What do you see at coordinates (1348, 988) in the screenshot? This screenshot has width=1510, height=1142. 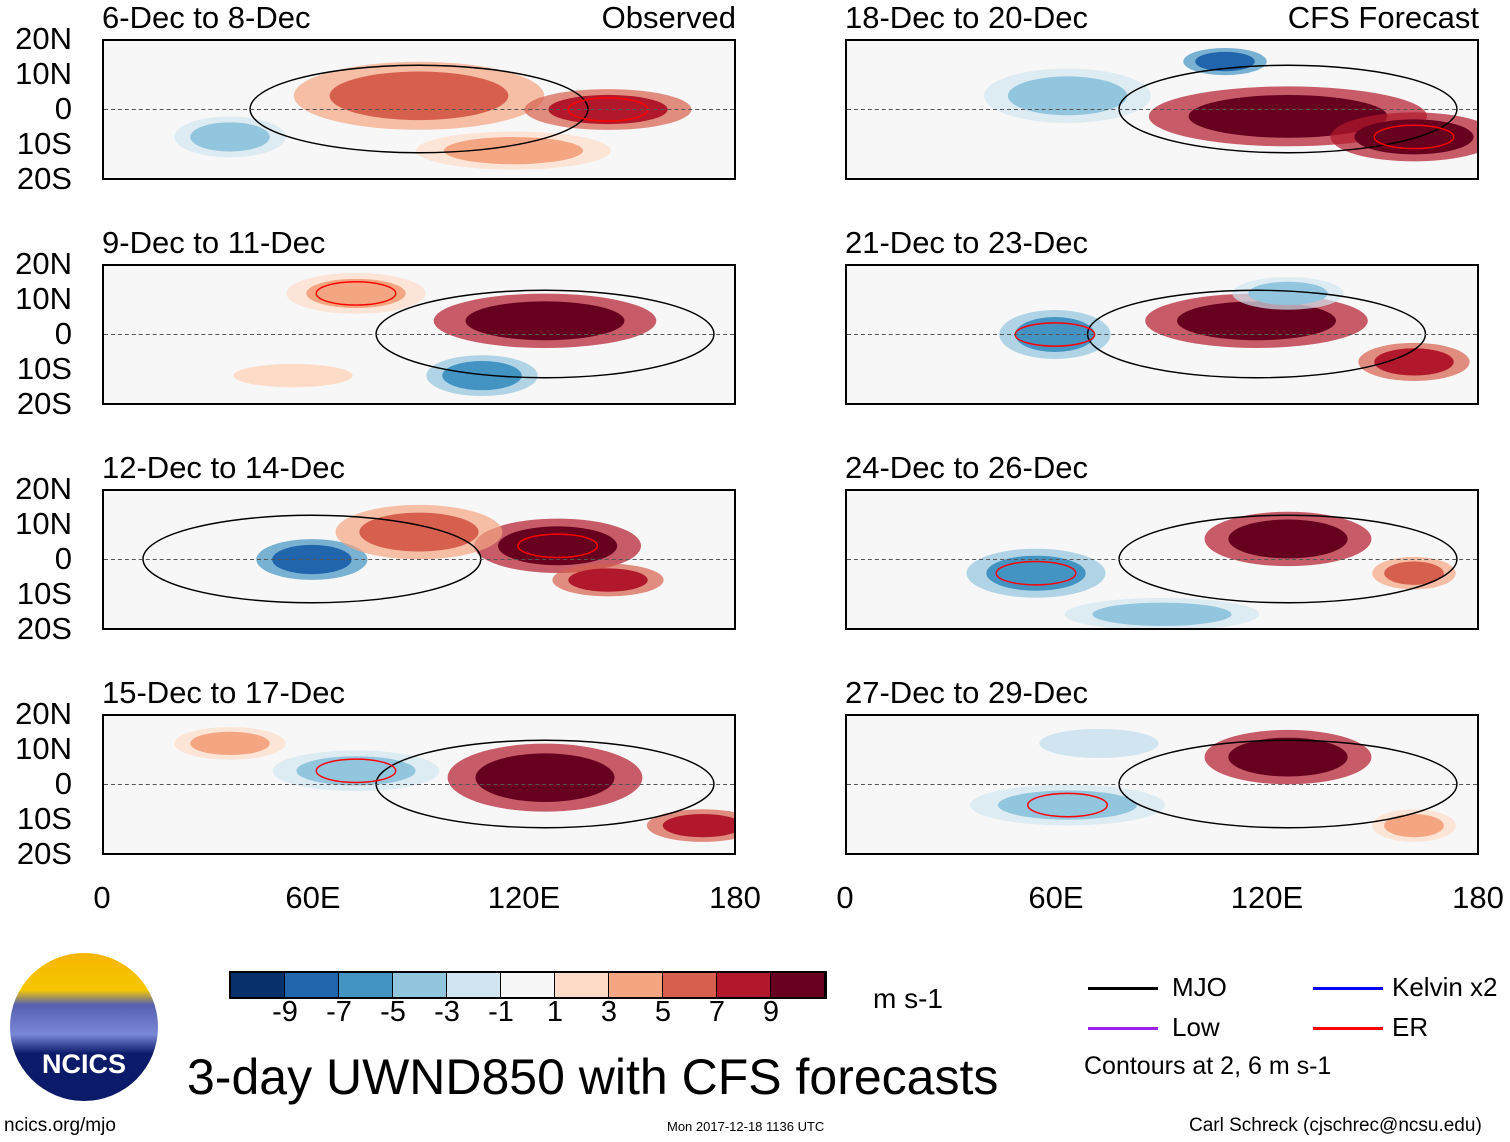 I see `kelvin-line-swatch` at bounding box center [1348, 988].